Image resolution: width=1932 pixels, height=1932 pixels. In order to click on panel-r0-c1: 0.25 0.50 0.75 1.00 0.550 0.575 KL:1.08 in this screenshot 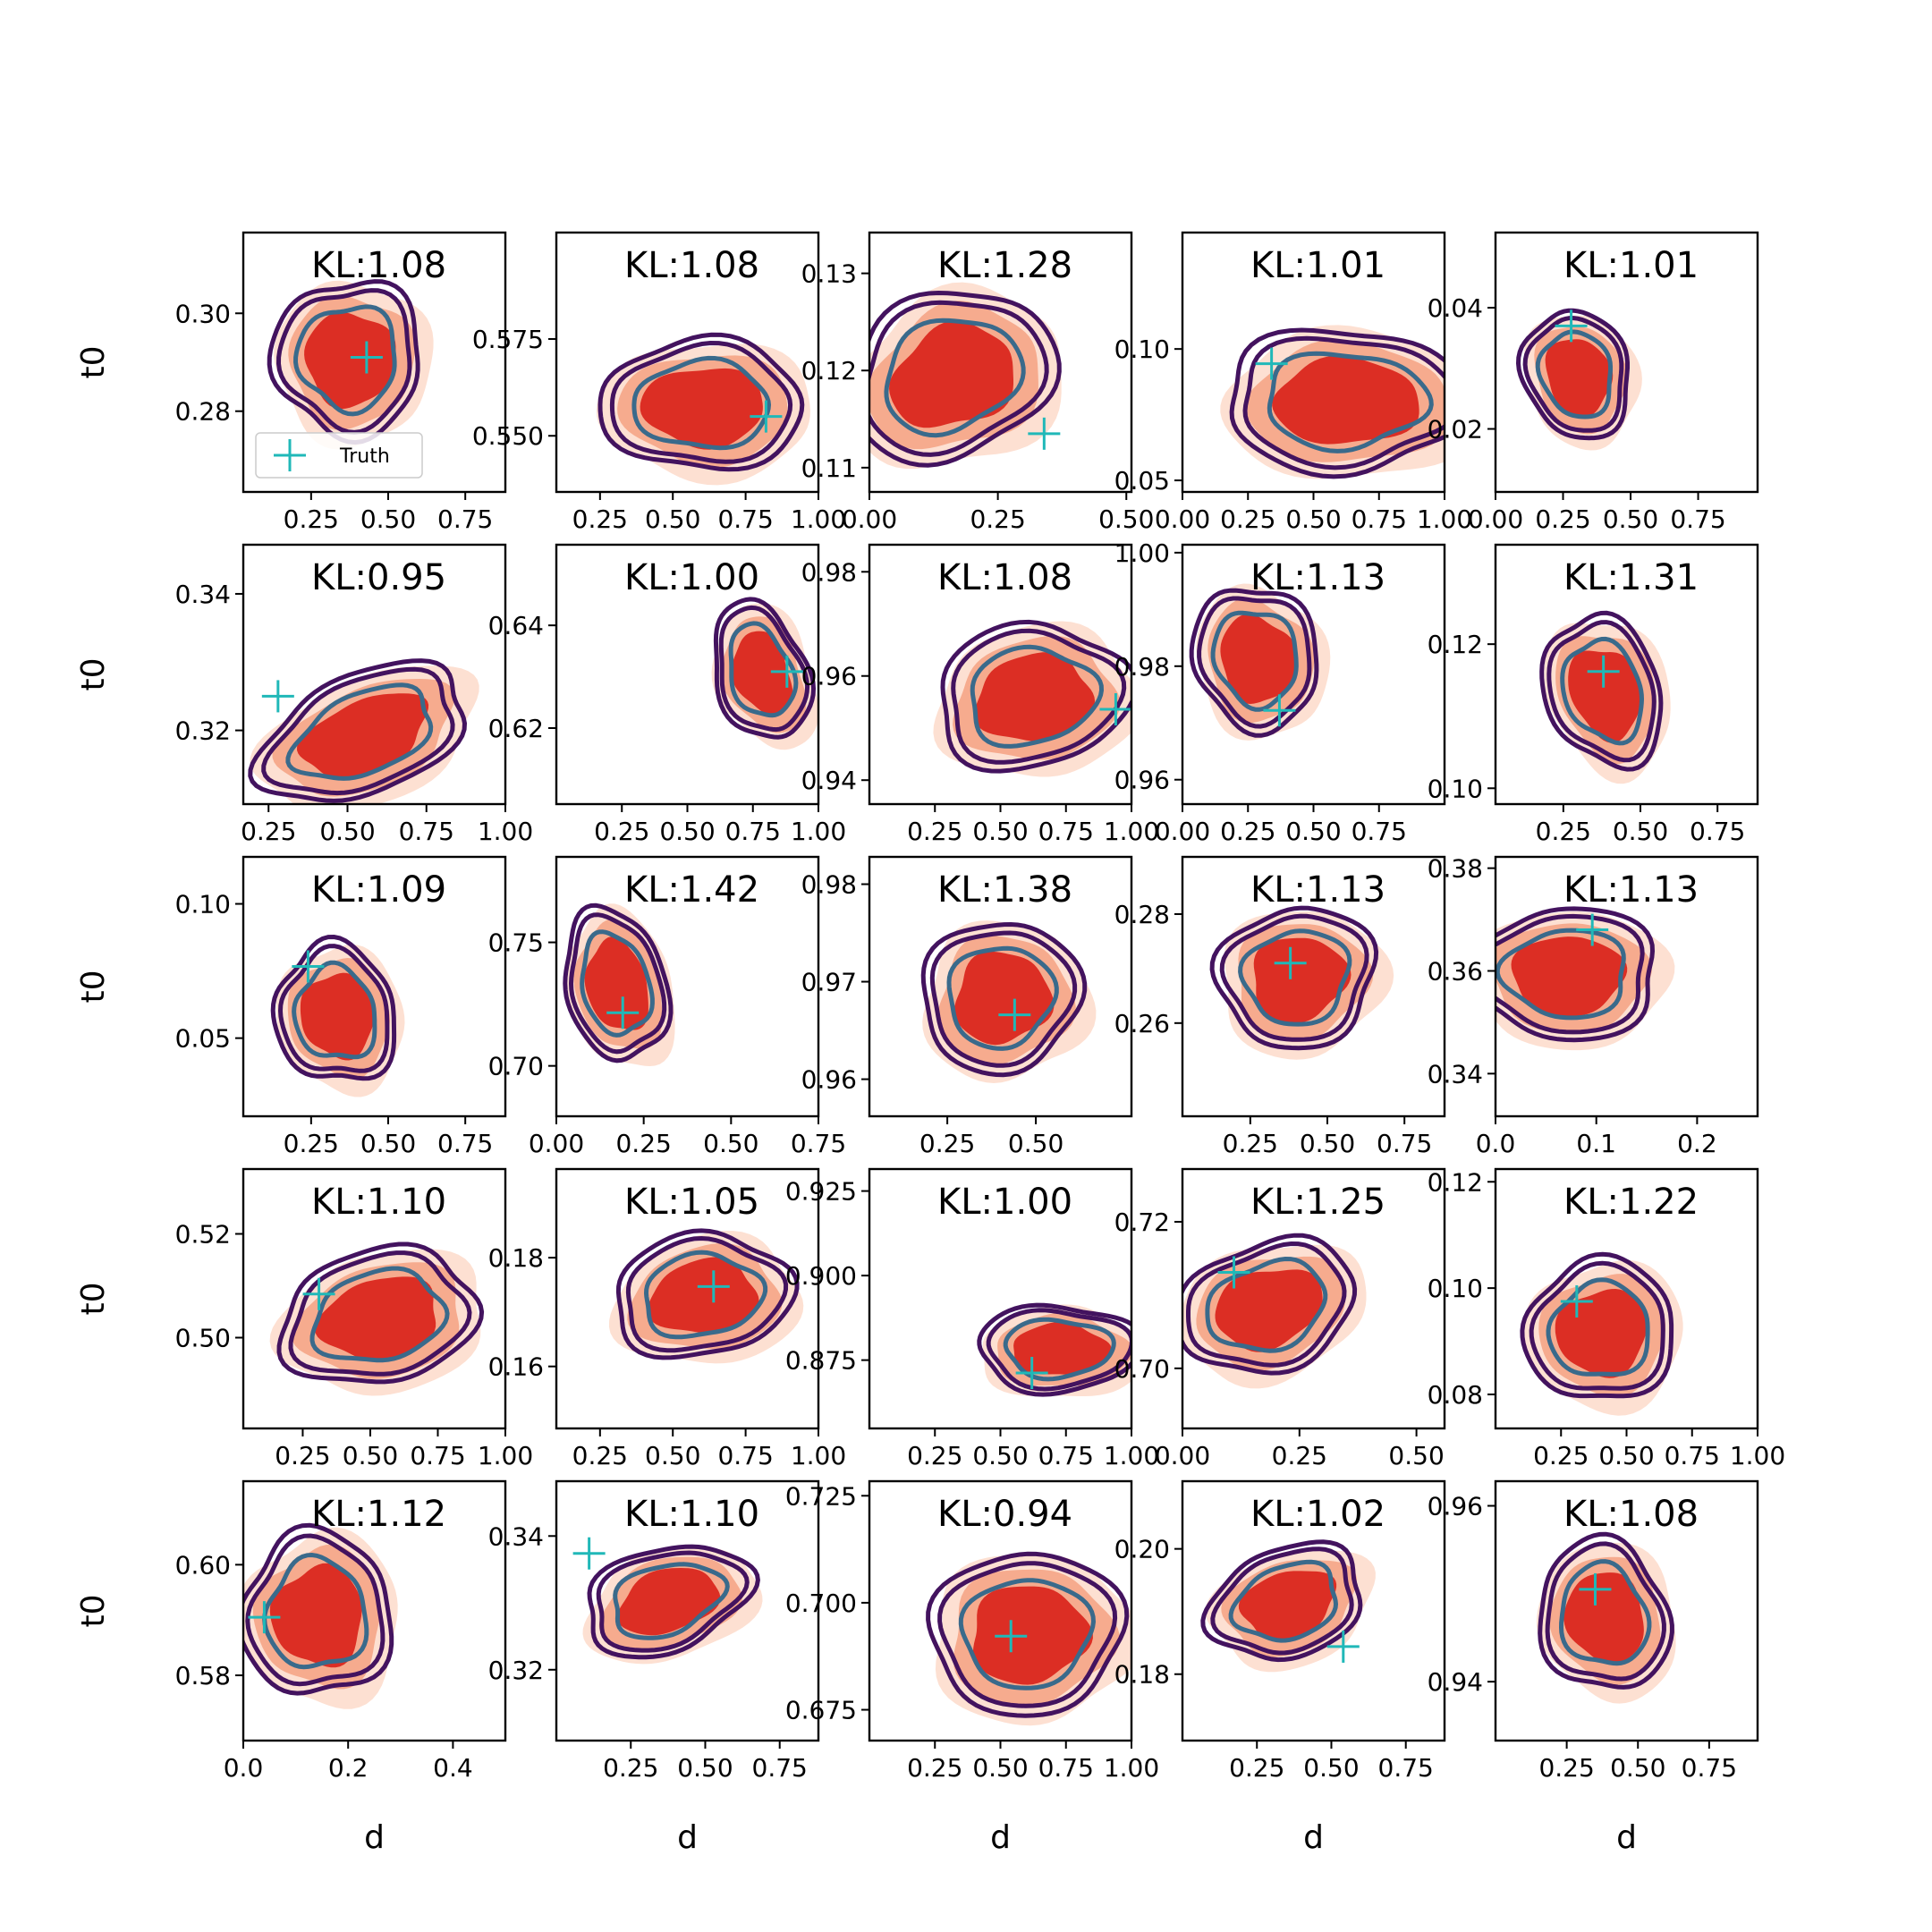, I will do `click(659, 382)`.